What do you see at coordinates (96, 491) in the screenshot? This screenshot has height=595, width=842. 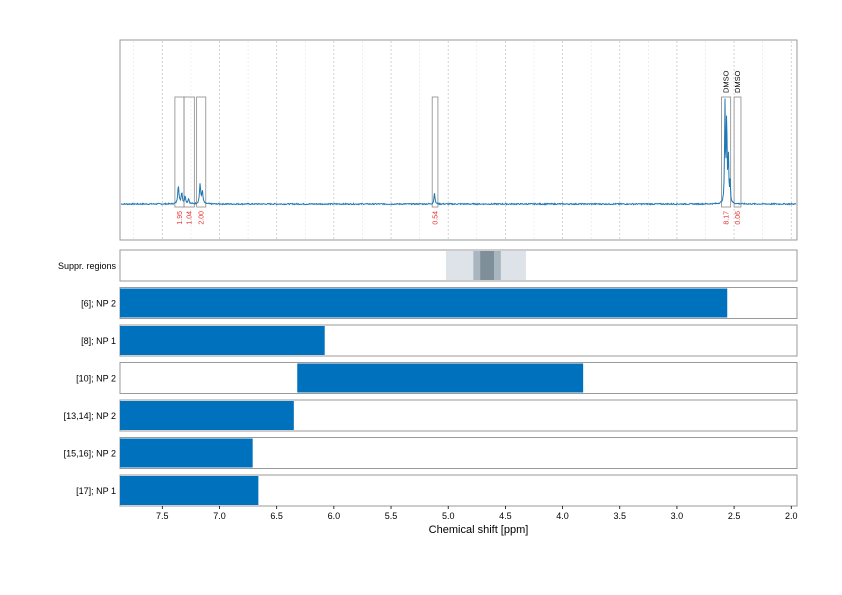 I see `range-row-label: [17]; NP 1` at bounding box center [96, 491].